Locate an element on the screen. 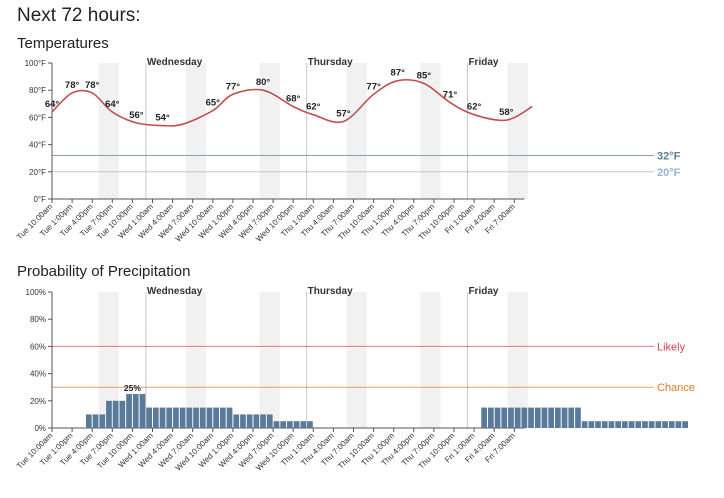 The image size is (724, 498). precip-reference-label: Chance is located at coordinates (676, 388).